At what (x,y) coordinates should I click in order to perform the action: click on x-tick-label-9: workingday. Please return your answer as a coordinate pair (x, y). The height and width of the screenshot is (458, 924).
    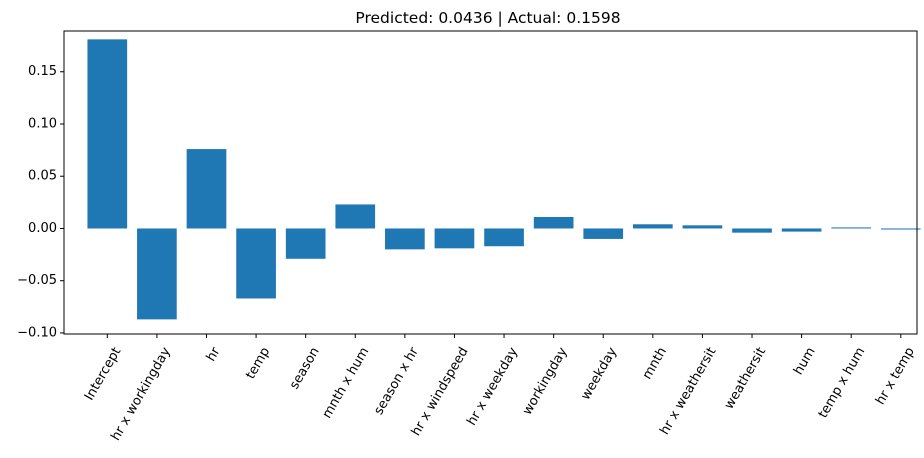
    Looking at the image, I should click on (545, 381).